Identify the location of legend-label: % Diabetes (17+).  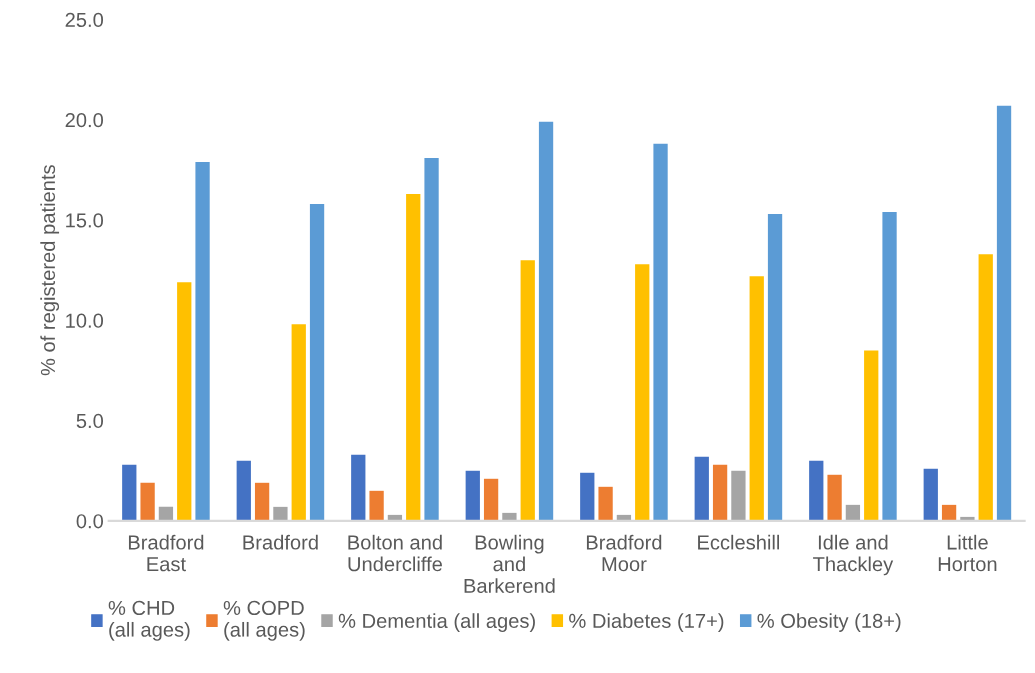
(646, 622).